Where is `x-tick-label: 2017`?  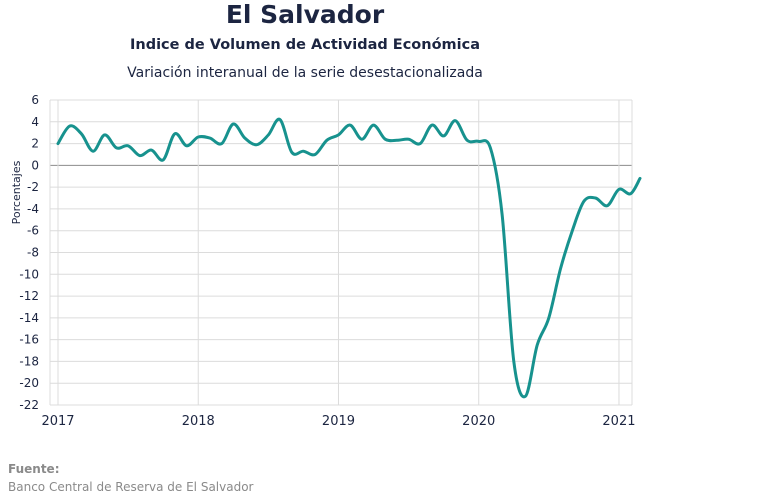
x-tick-label: 2017 is located at coordinates (57, 421).